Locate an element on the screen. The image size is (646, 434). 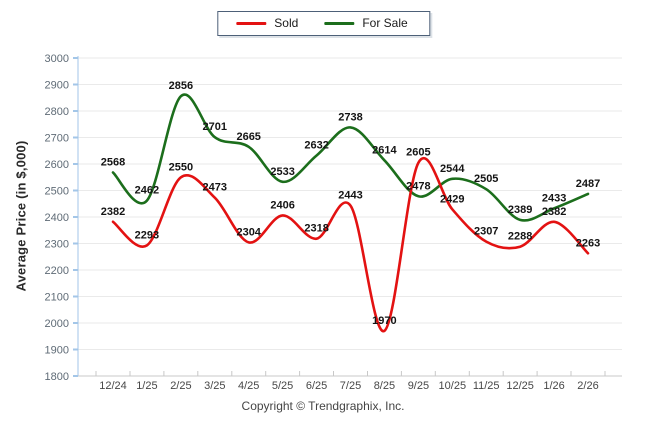
x-tick-label: 3/25 is located at coordinates (214, 386).